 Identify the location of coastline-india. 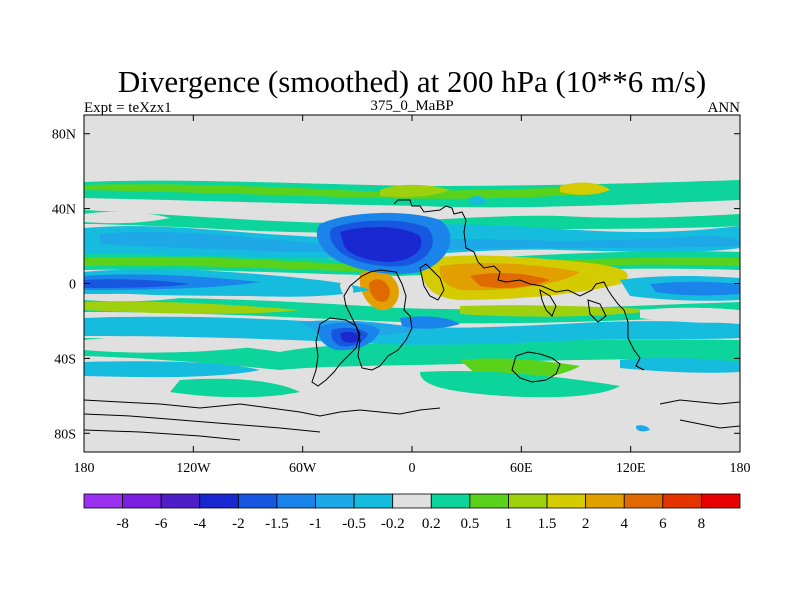
(548, 302).